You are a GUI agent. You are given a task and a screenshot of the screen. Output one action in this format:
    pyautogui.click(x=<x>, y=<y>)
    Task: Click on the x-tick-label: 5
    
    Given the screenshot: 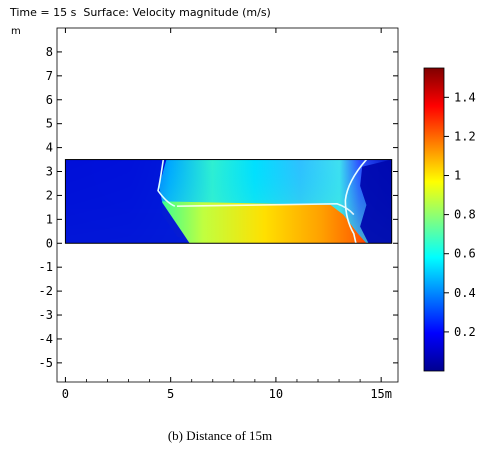 What is the action you would take?
    pyautogui.click(x=170, y=394)
    